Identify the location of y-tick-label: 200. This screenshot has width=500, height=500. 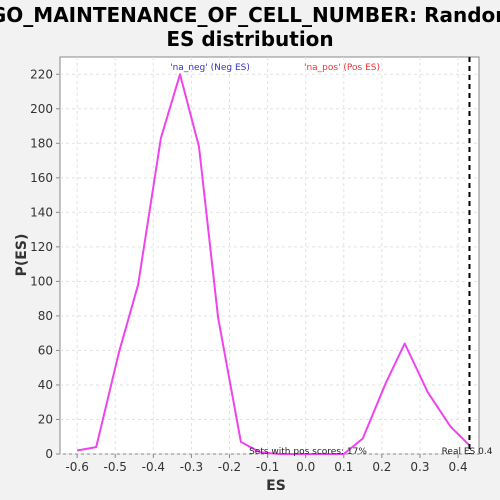
(41, 109).